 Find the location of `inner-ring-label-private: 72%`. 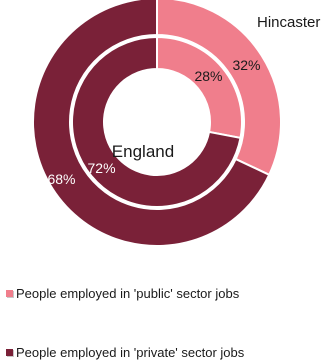

inner-ring-label-private: 72% is located at coordinates (102, 168).